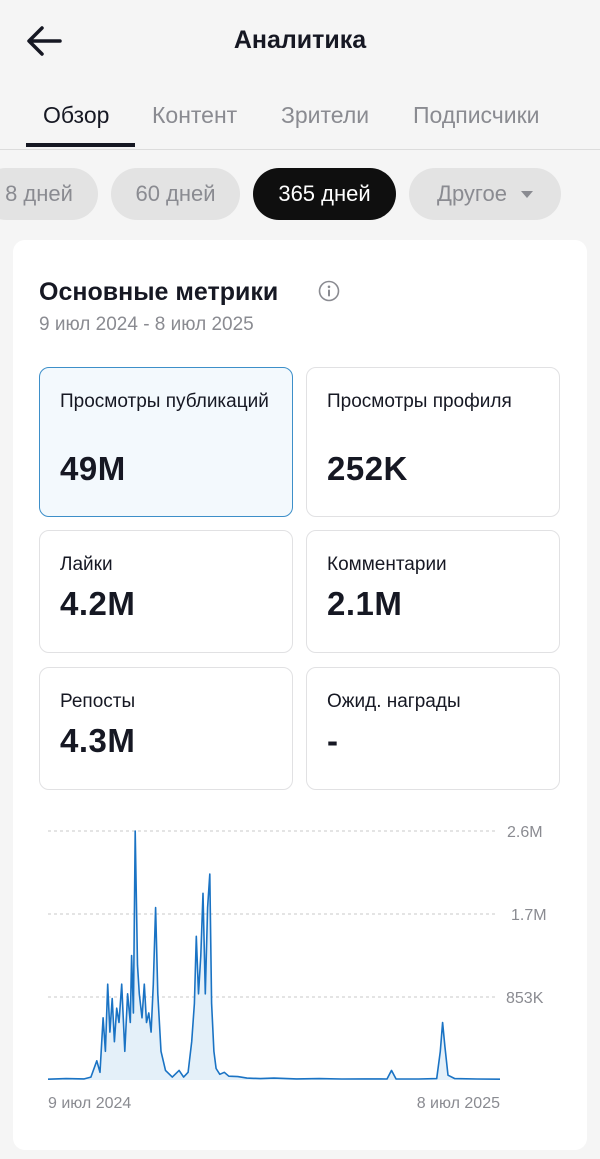  What do you see at coordinates (164, 401) in the screenshot?
I see `metric-label: Просмотры публикаций` at bounding box center [164, 401].